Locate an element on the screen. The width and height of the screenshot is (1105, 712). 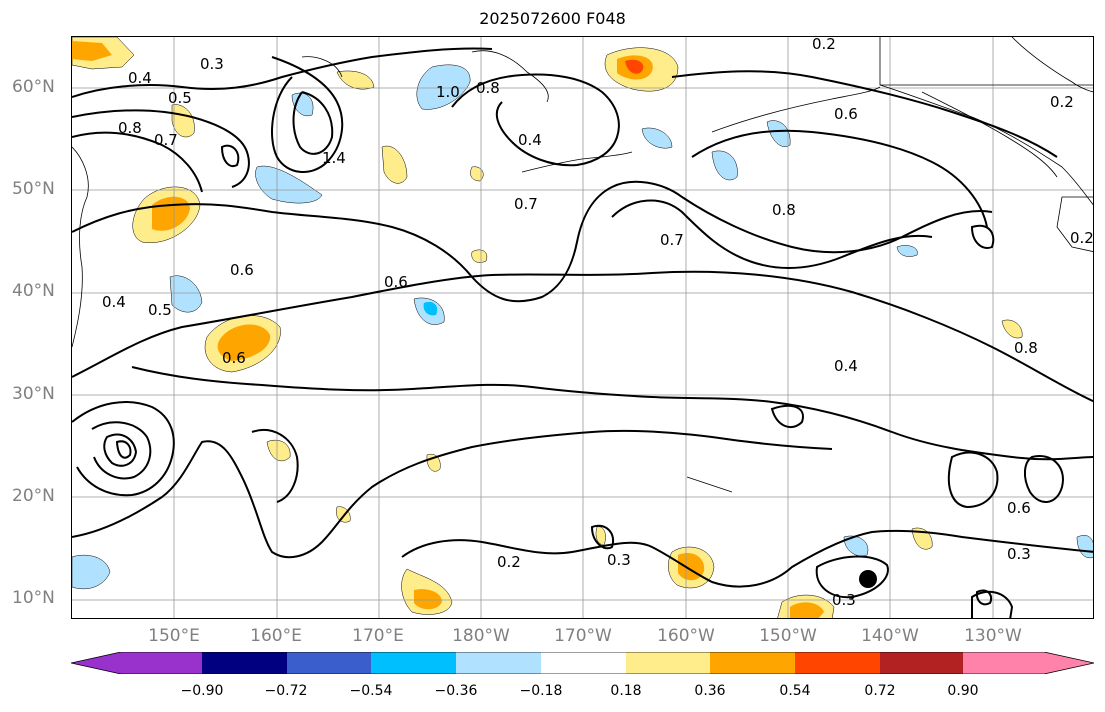
colorbar-tick: −0.72 is located at coordinates (286, 691).